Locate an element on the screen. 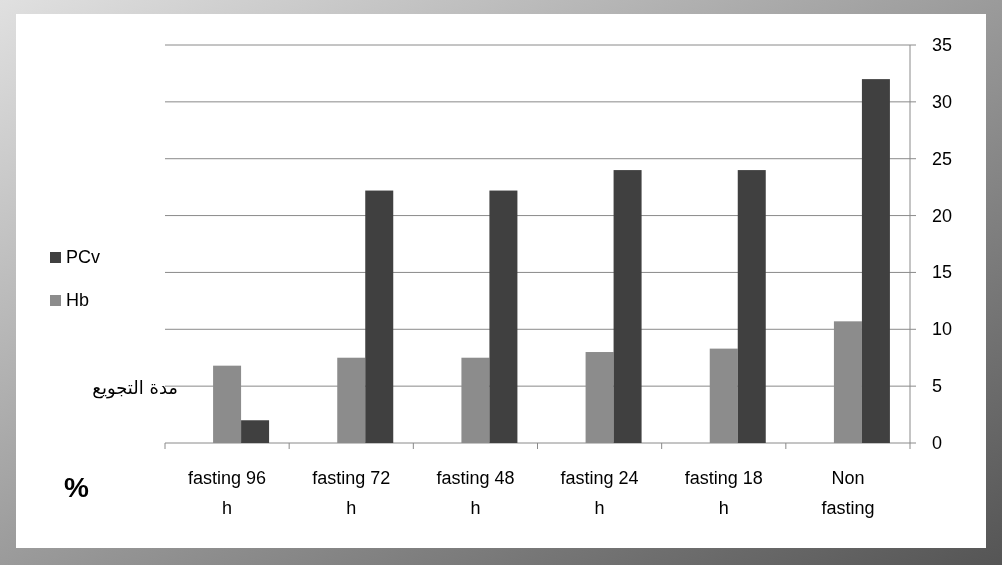 Image resolution: width=1002 pixels, height=565 pixels. x-tick-label: fasting 72 h is located at coordinates (351, 493).